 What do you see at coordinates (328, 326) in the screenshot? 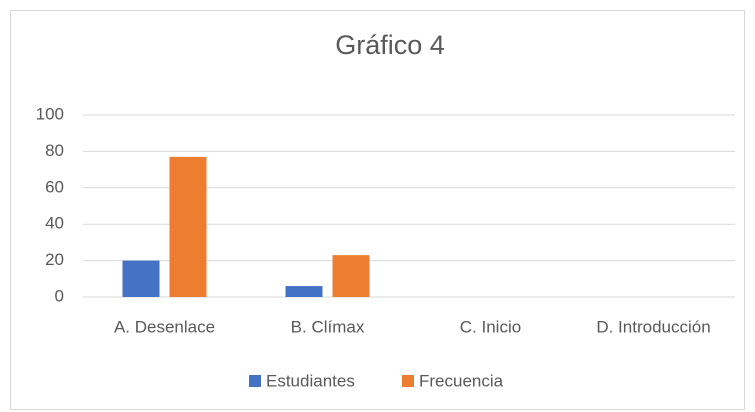
I see `x-tick-label: B. Clímax` at bounding box center [328, 326].